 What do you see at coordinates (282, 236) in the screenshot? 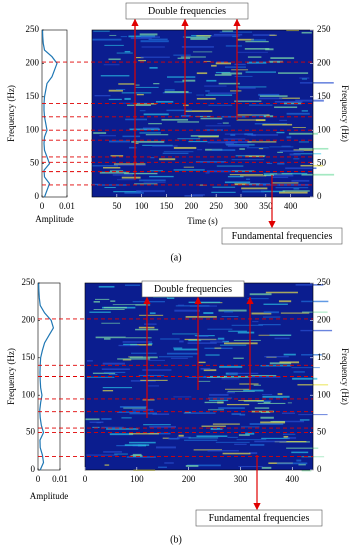
I see `annotation: Fundamental frequencies` at bounding box center [282, 236].